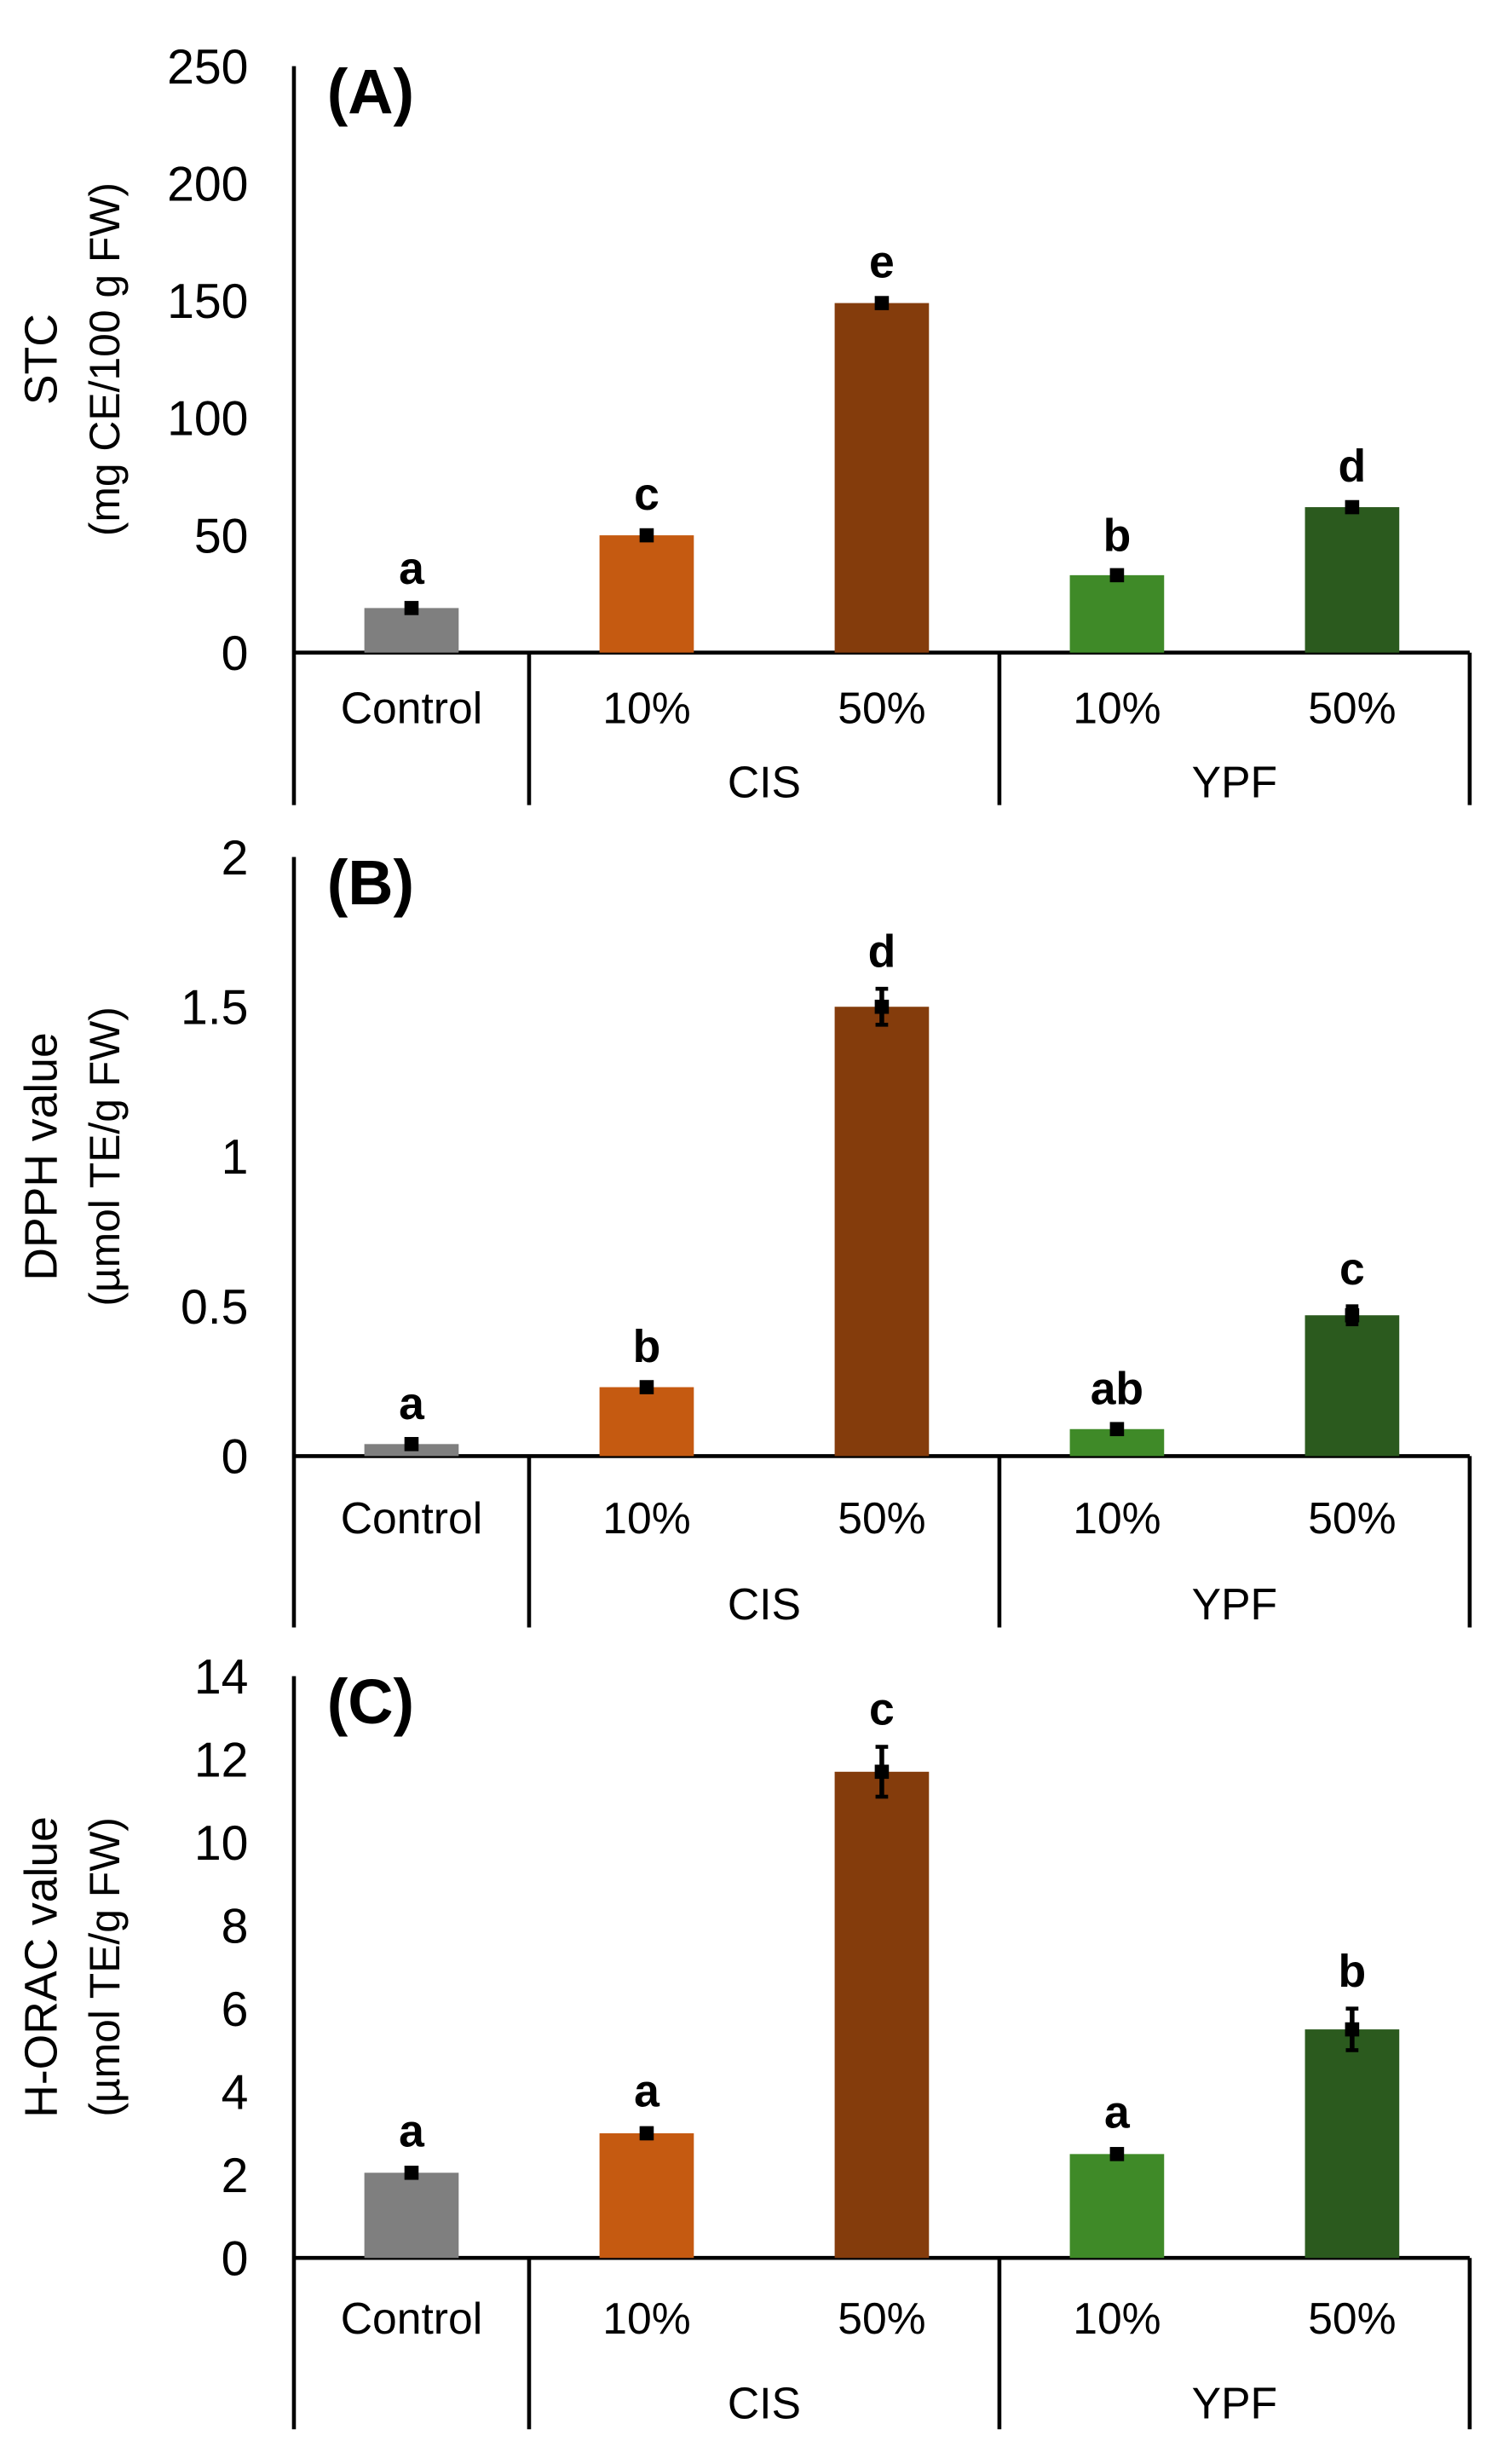  What do you see at coordinates (235, 2009) in the screenshot?
I see `y-tick-label: 6` at bounding box center [235, 2009].